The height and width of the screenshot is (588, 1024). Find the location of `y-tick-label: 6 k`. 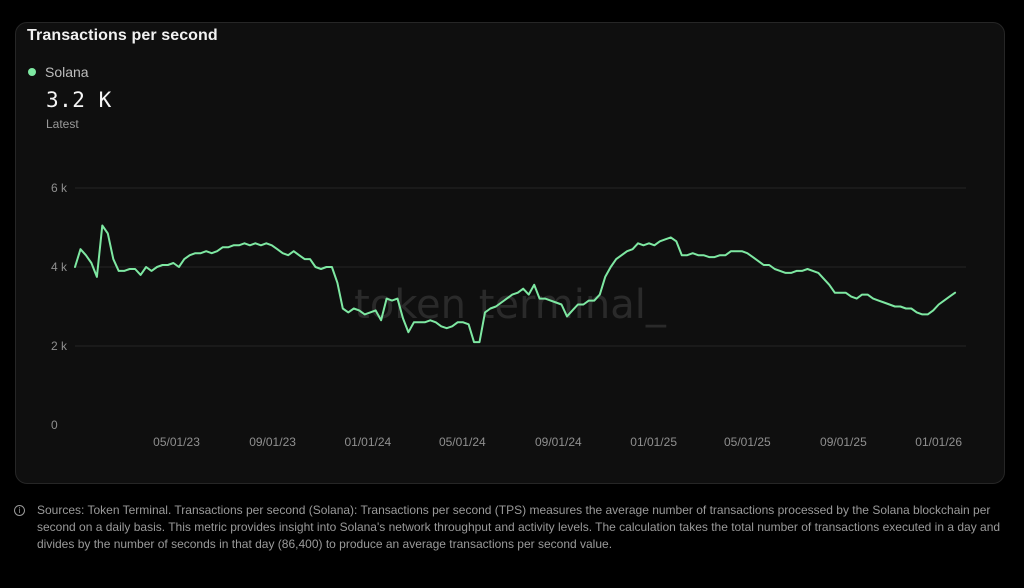

y-tick-label: 6 k is located at coordinates (59, 188).